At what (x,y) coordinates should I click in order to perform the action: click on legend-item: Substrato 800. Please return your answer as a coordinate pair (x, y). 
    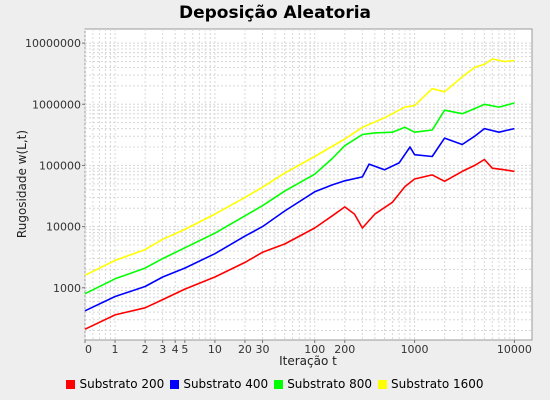
    Looking at the image, I should click on (323, 384).